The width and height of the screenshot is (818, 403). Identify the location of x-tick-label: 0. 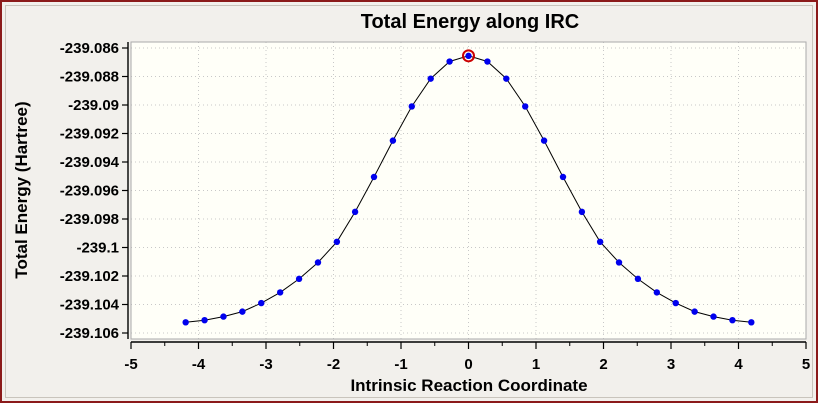
(468, 364).